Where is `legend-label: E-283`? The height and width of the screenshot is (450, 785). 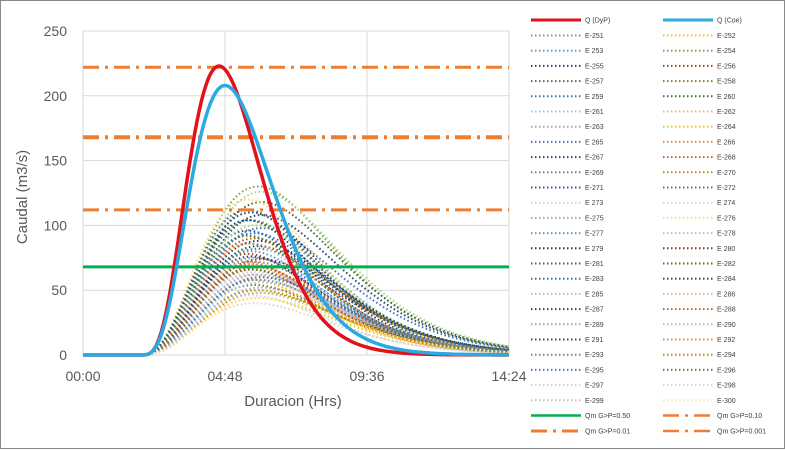
legend-label: E-283 is located at coordinates (594, 279).